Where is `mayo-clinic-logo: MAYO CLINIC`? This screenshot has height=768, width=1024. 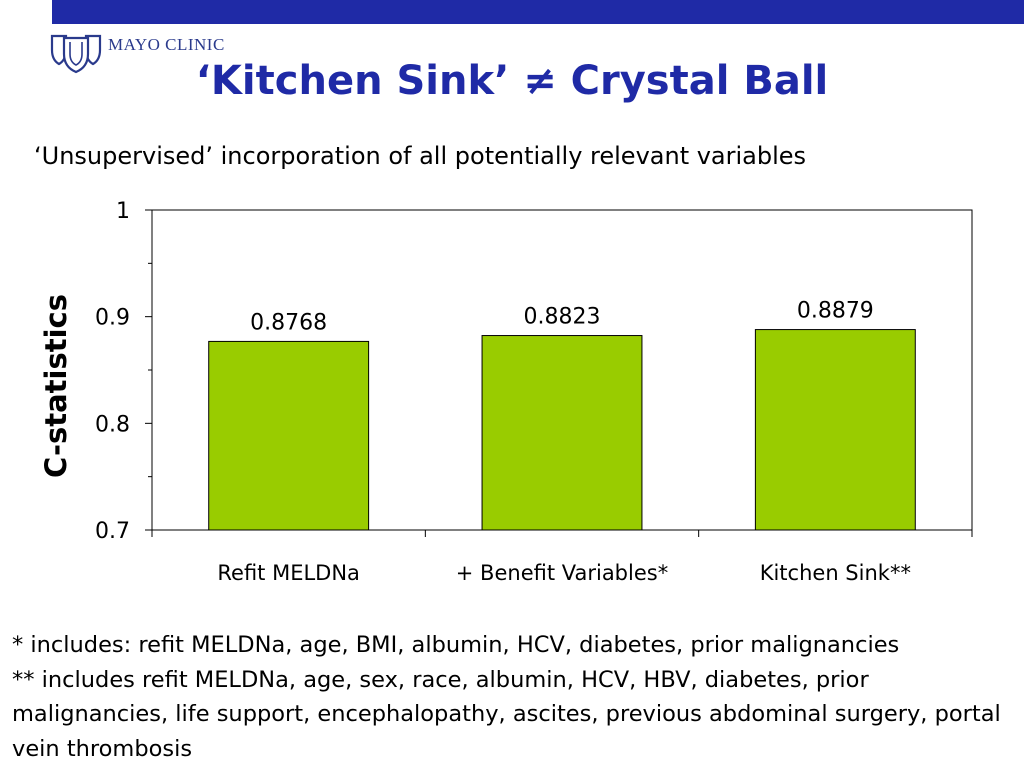 mayo-clinic-logo: MAYO CLINIC is located at coordinates (137, 54).